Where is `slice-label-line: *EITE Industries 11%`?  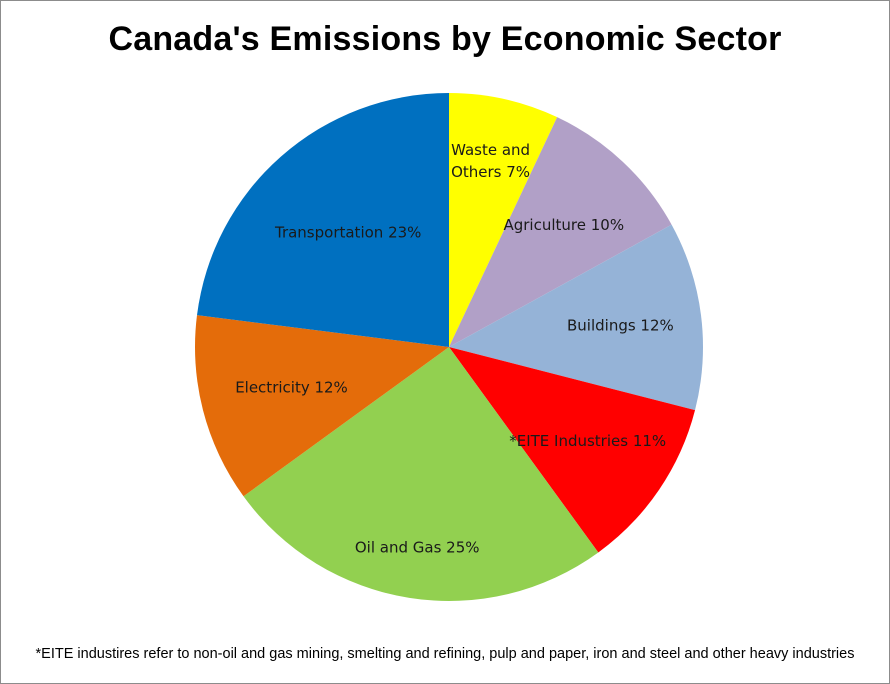
slice-label-line: *EITE Industries 11% is located at coordinates (587, 441).